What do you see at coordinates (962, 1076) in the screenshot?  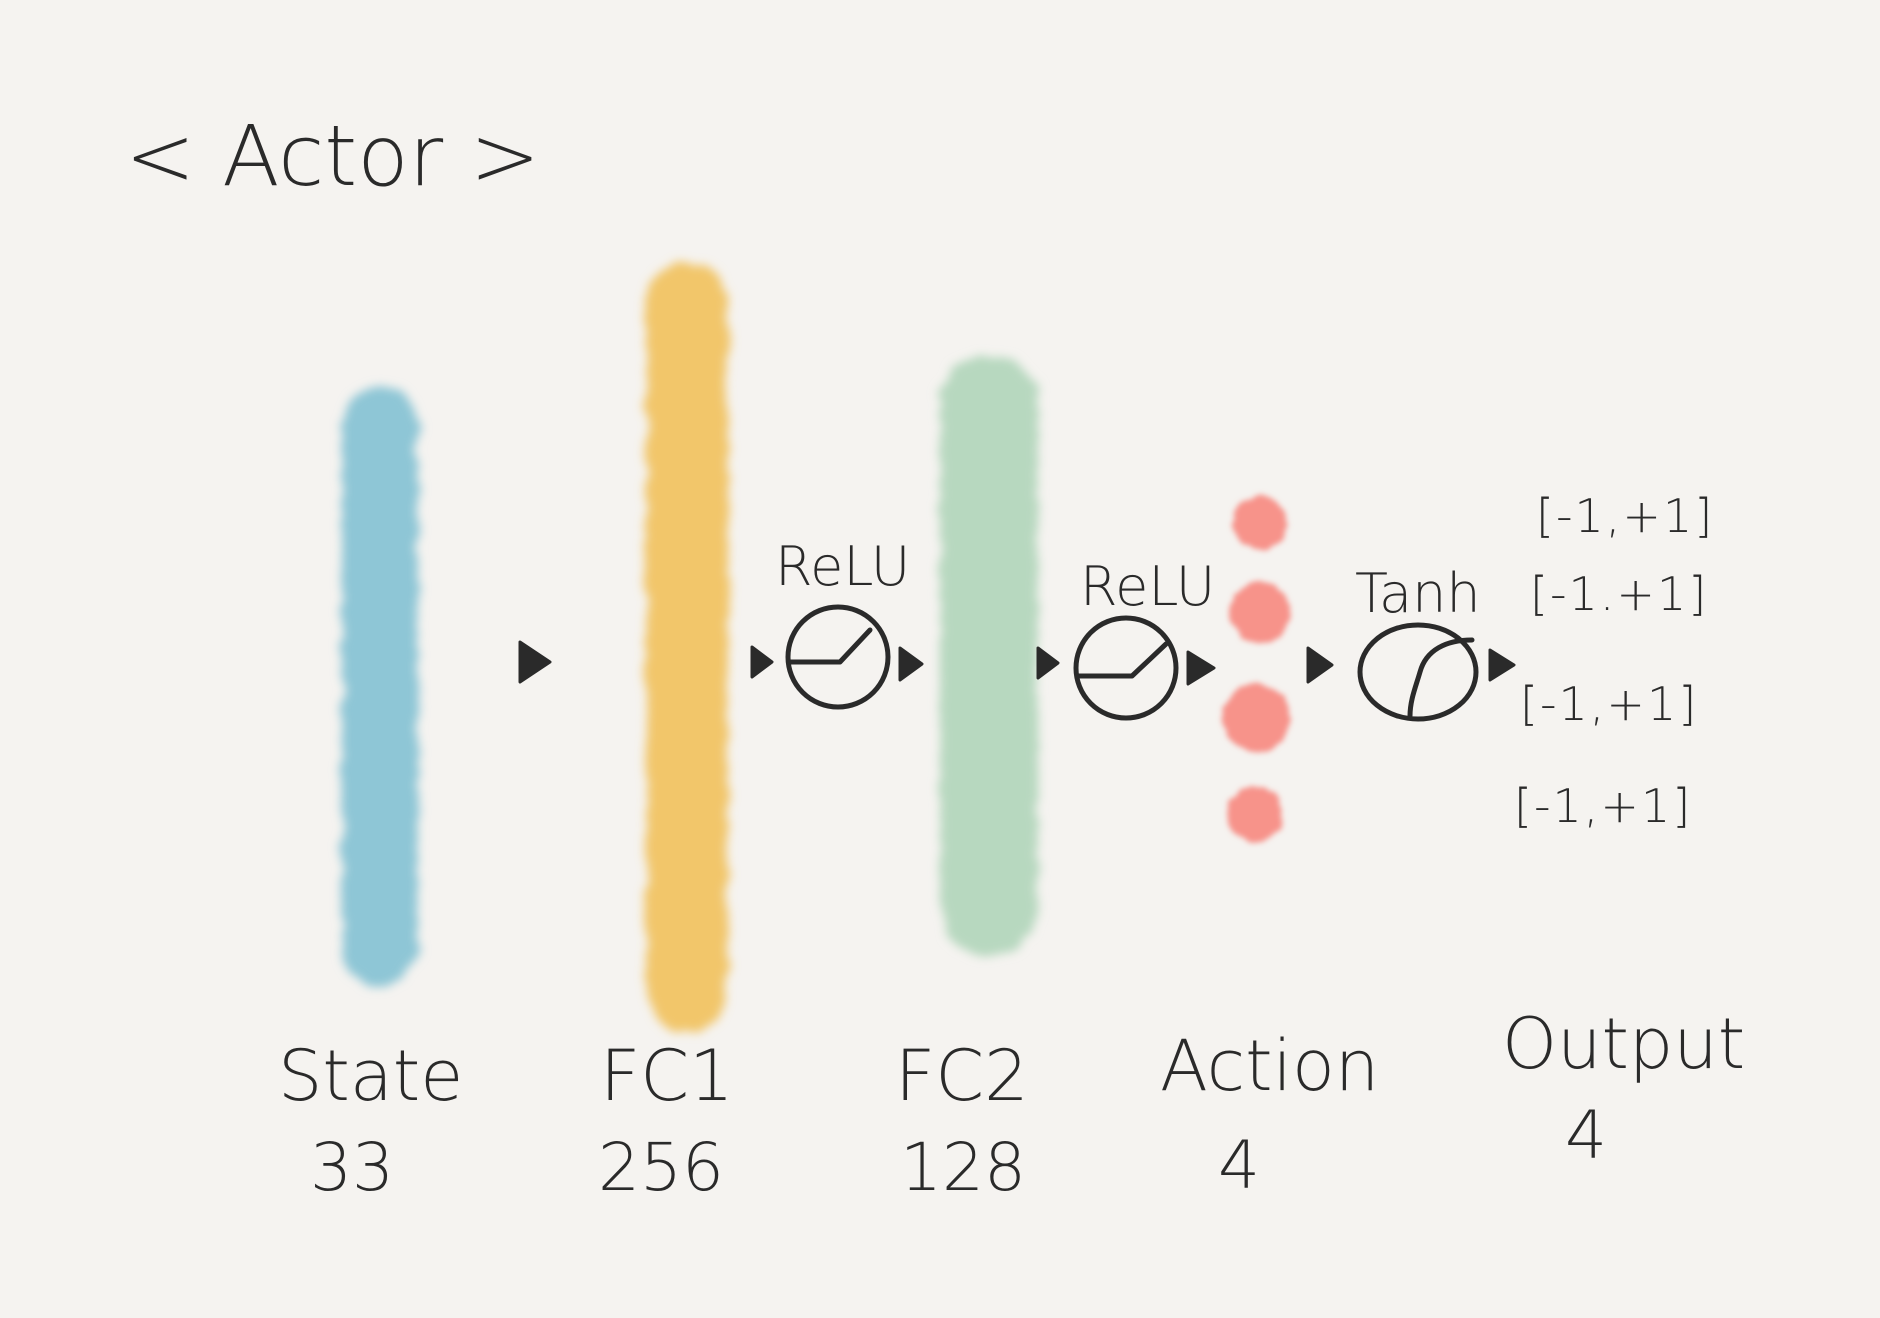 I see `layer-label-fc2: FC2` at bounding box center [962, 1076].